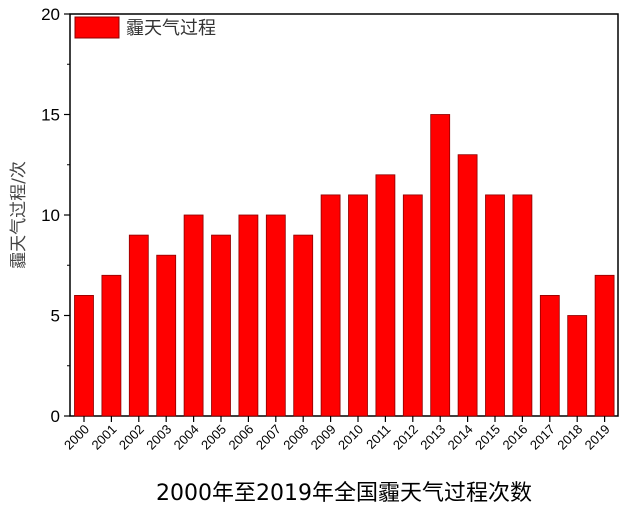  I want to click on bar-2014, so click(467, 285).